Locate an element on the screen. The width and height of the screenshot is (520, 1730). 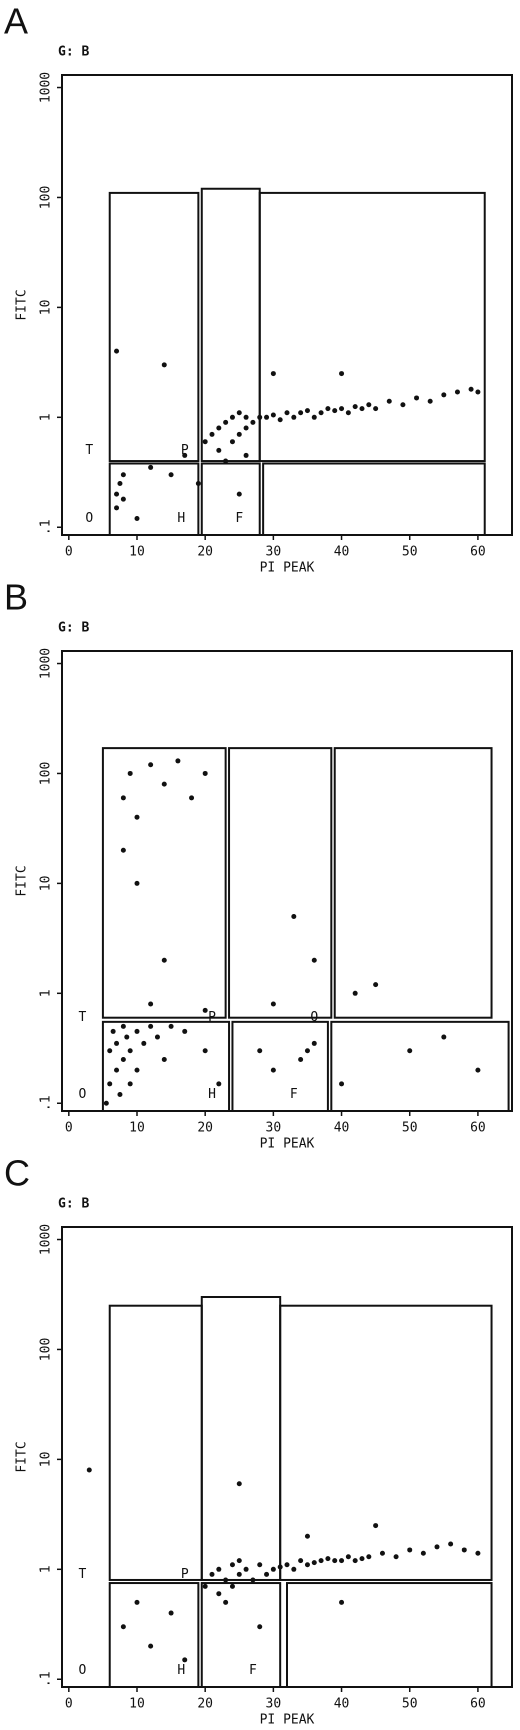
gate-label: H is located at coordinates (181, 518).